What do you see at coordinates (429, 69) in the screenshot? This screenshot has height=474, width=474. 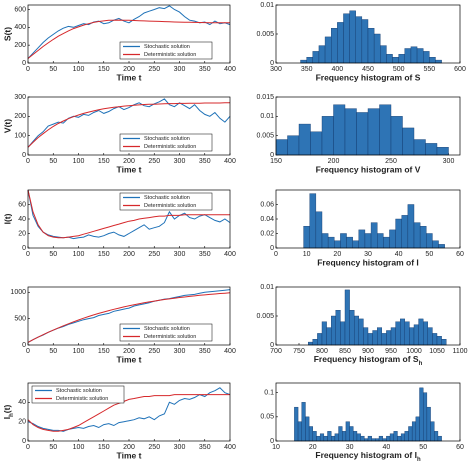 I see `x-tick-label: 550` at bounding box center [429, 69].